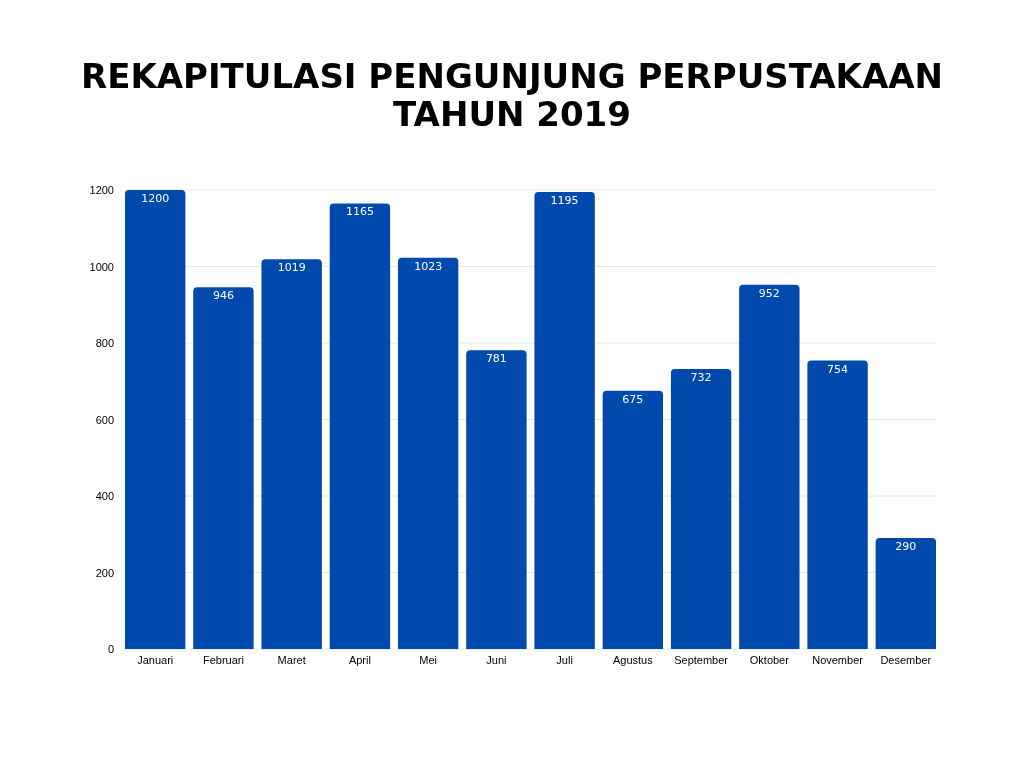 Image resolution: width=1024 pixels, height=768 pixels. Describe the element at coordinates (769, 659) in the screenshot. I see `x-tick-label: Oktober` at that location.